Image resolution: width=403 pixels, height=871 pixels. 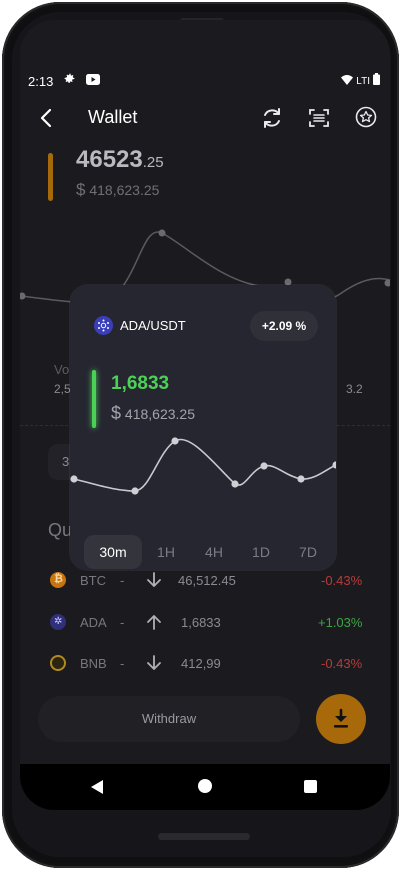 I want to click on chevron-left-icon, so click(x=46, y=118).